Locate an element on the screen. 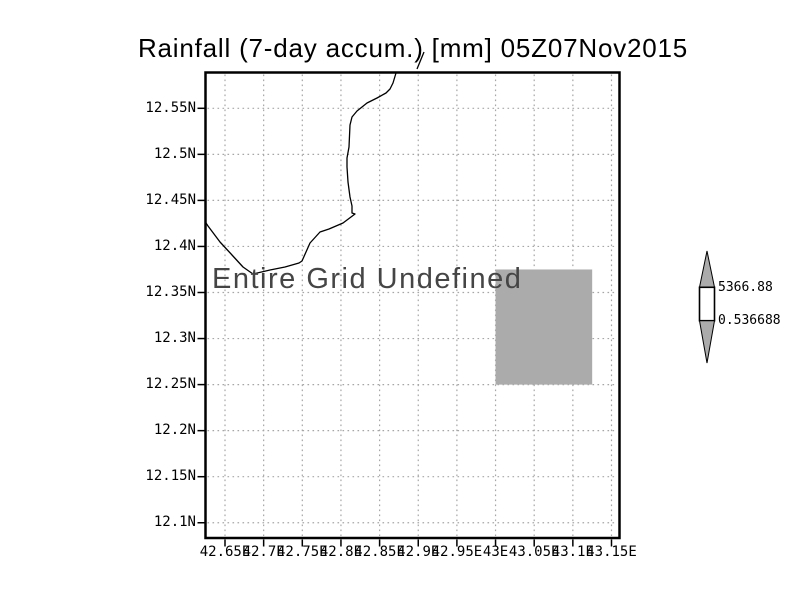 Image resolution: width=792 pixels, height=612 pixels. coastline is located at coordinates (301, 173).